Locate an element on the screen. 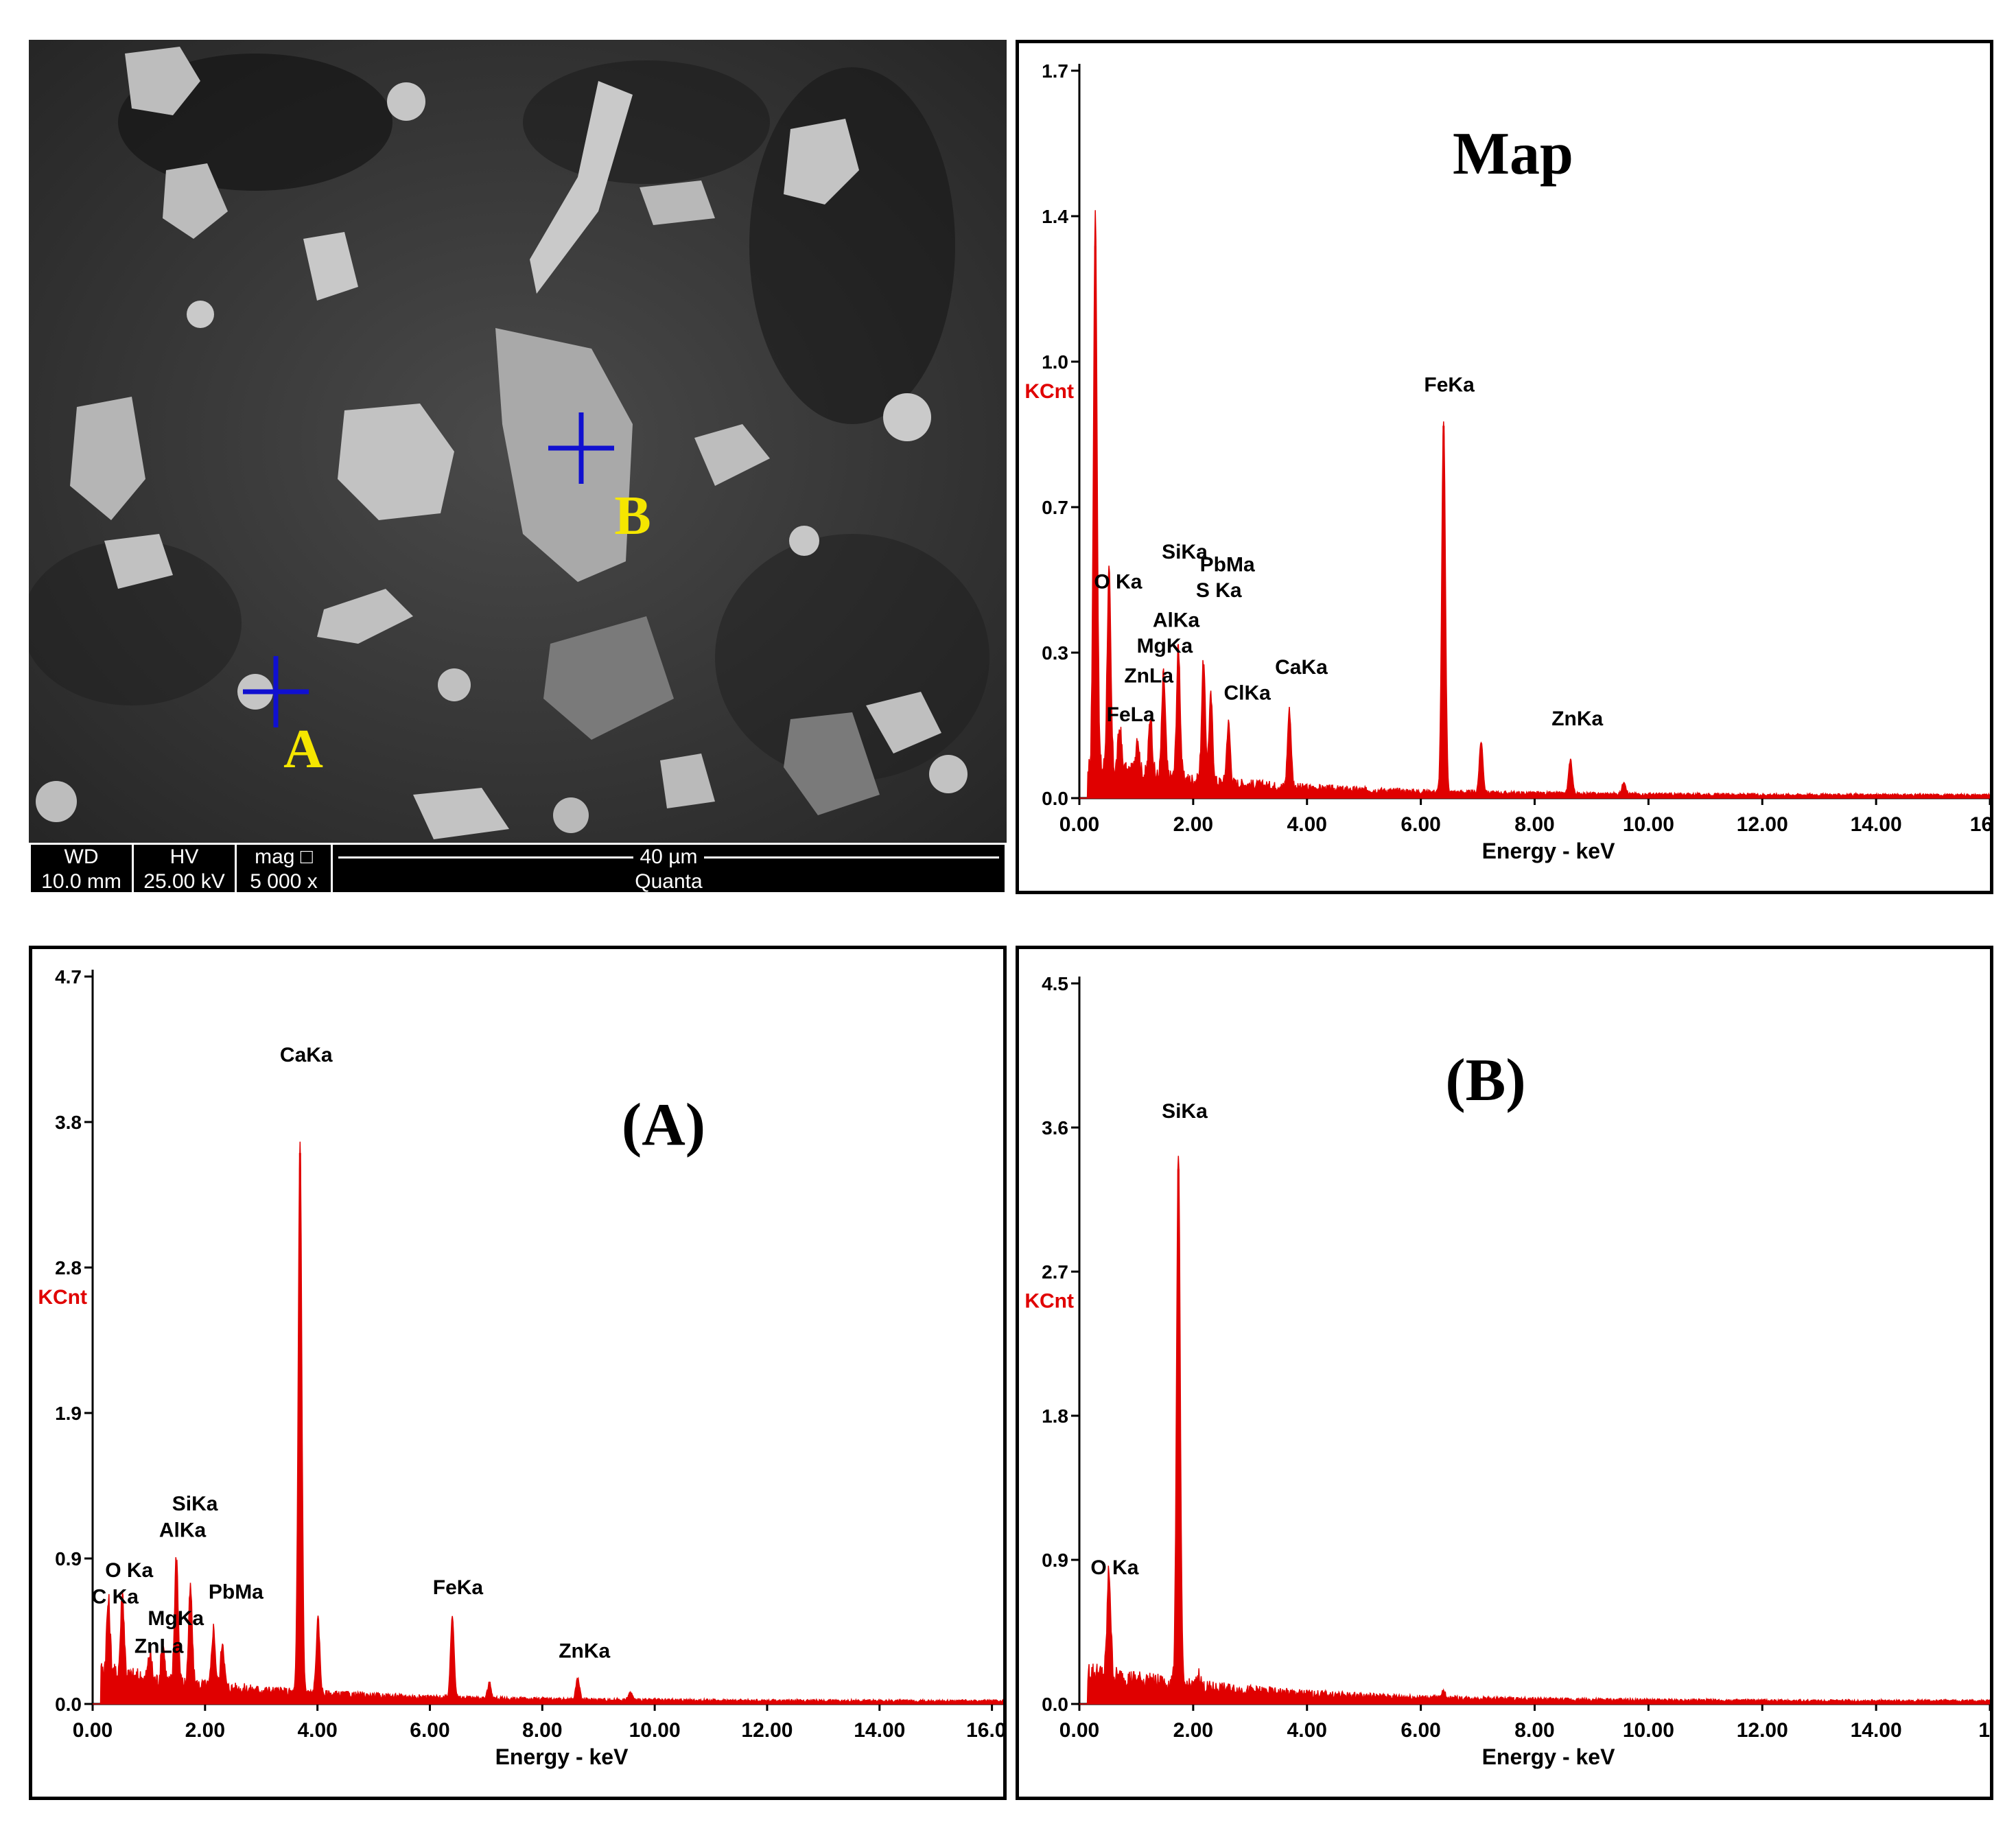 This screenshot has width=2016, height=1822. marker-a-label: A is located at coordinates (303, 749).